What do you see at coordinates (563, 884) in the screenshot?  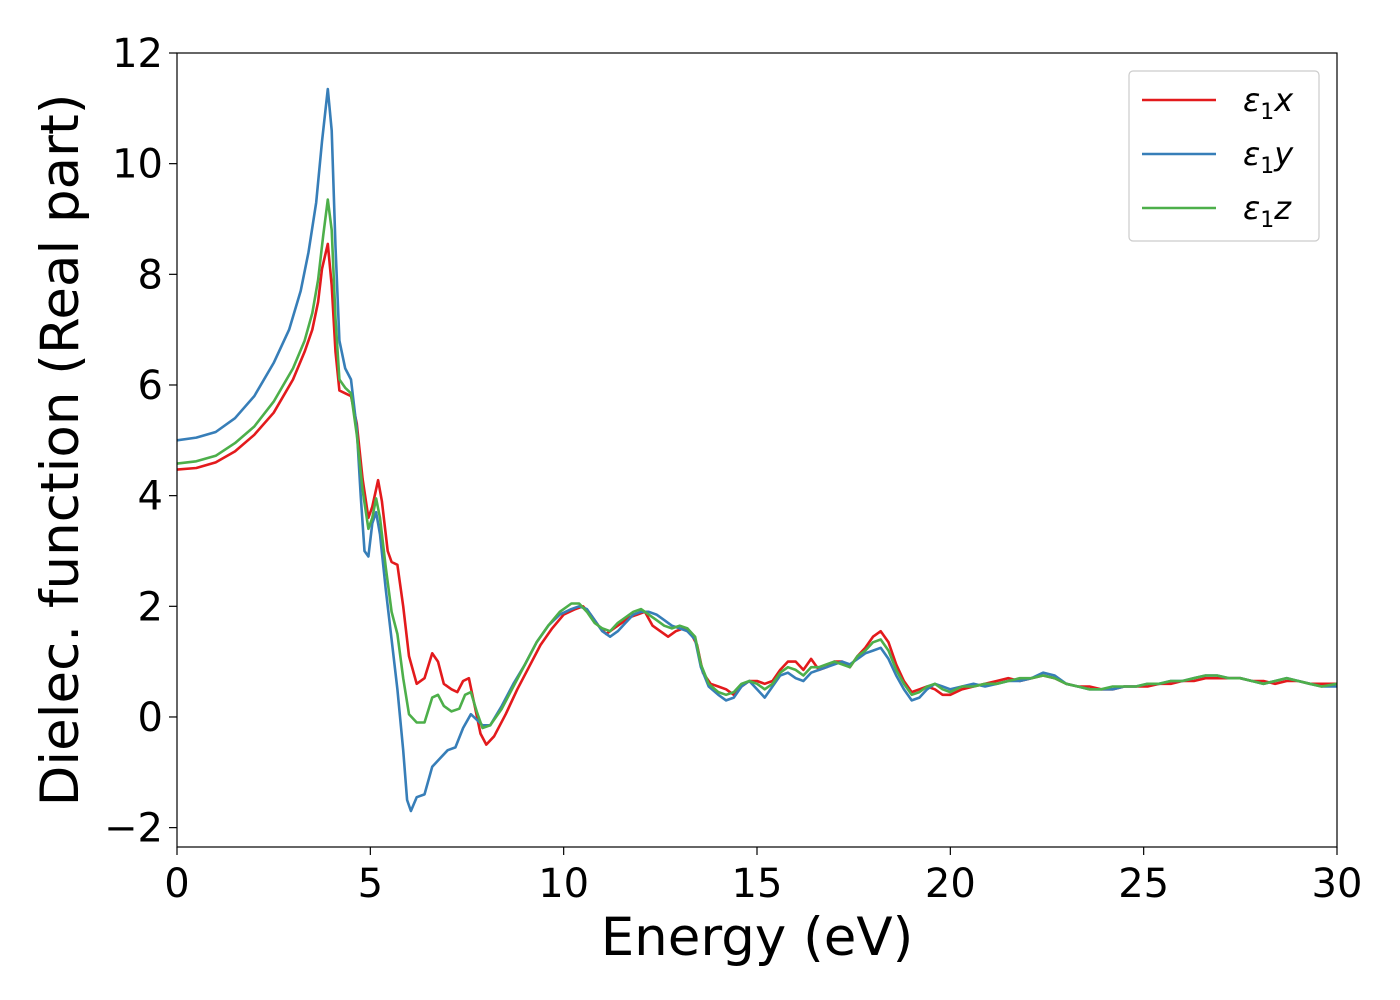 I see `x-tick-label: 10` at bounding box center [563, 884].